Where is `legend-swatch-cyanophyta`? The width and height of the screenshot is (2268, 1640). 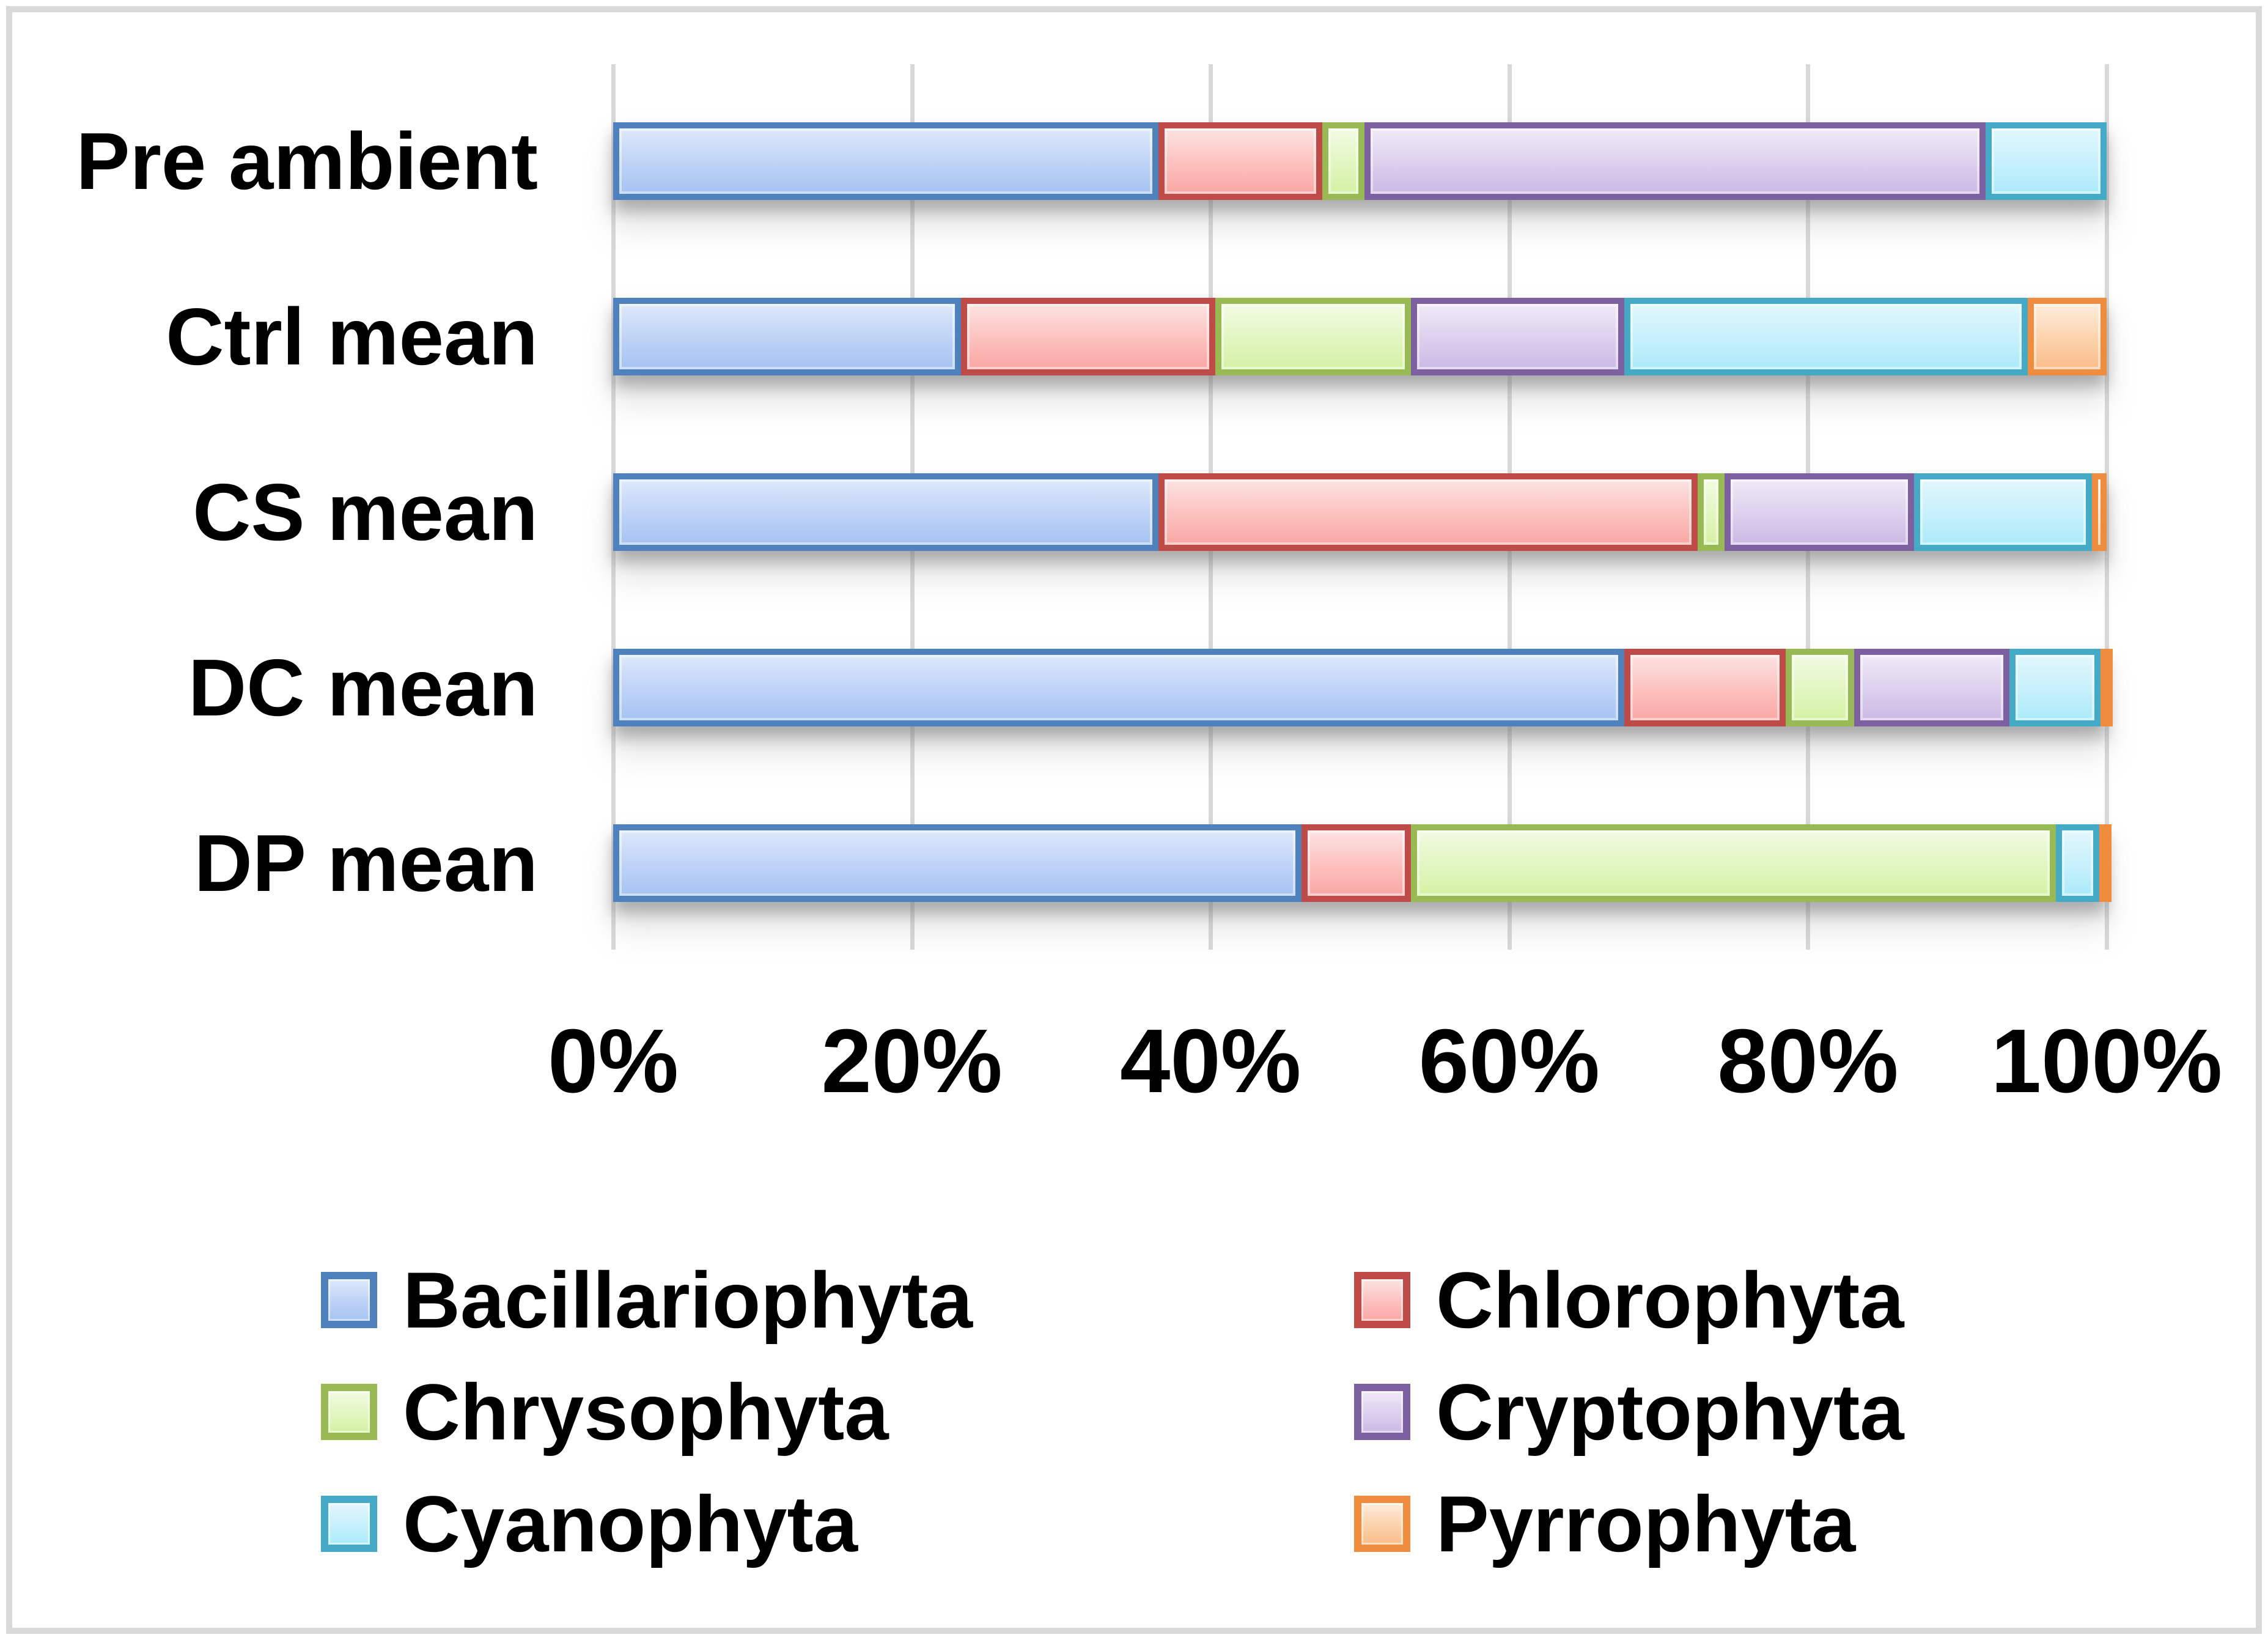
legend-swatch-cyanophyta is located at coordinates (349, 1523).